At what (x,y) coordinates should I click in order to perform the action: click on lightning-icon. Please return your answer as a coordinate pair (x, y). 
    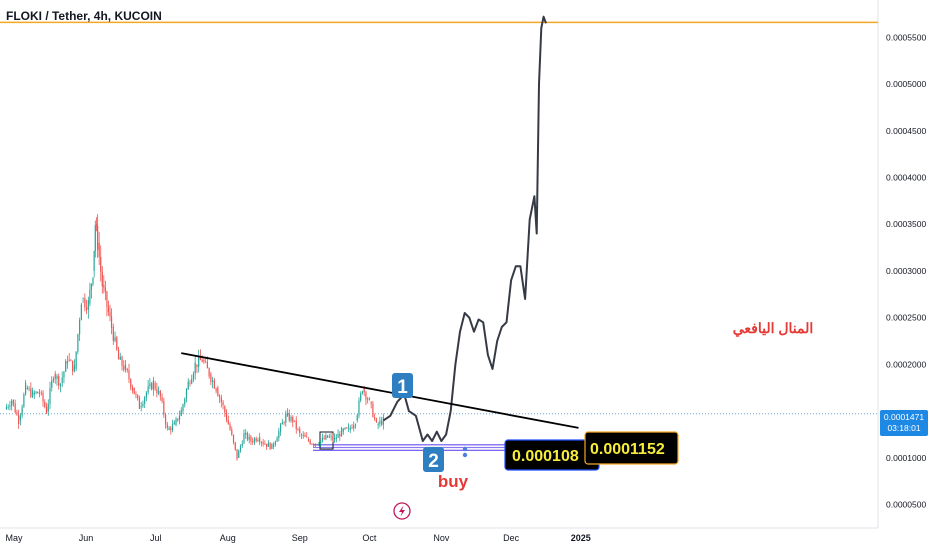
    Looking at the image, I should click on (402, 511).